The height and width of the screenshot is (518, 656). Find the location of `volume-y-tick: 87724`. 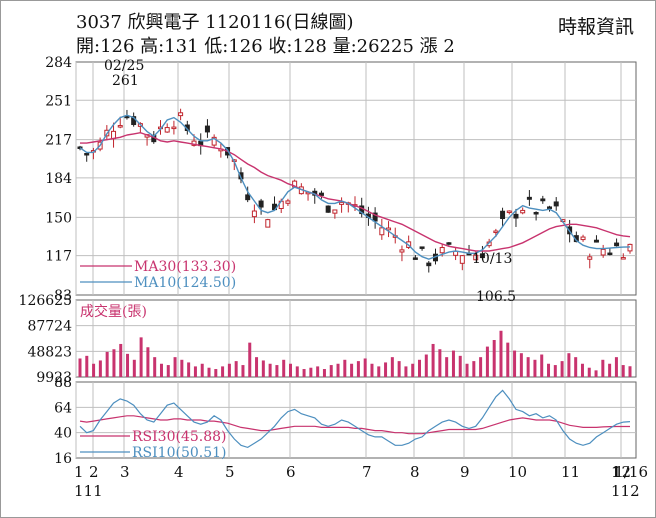

volume-y-tick: 87724 is located at coordinates (49, 327).